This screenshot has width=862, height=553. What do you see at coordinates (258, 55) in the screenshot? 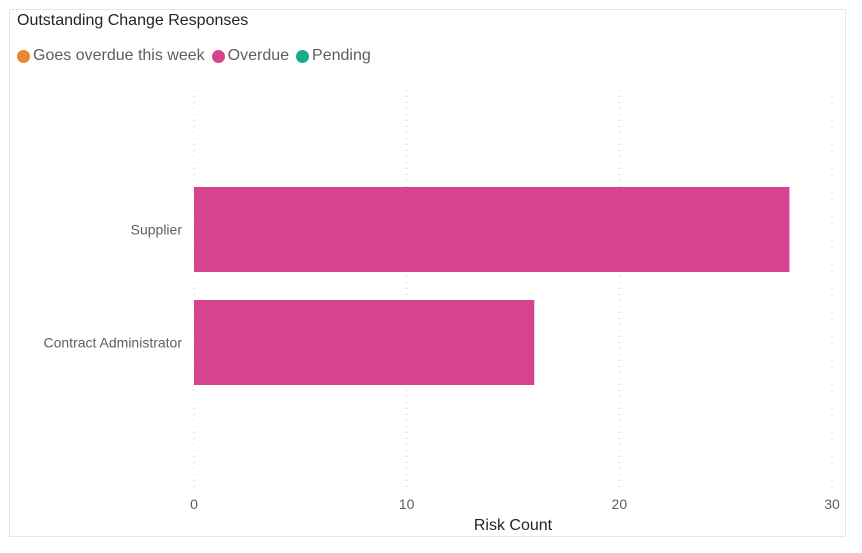
I see `legend-label-overdue: Overdue` at bounding box center [258, 55].